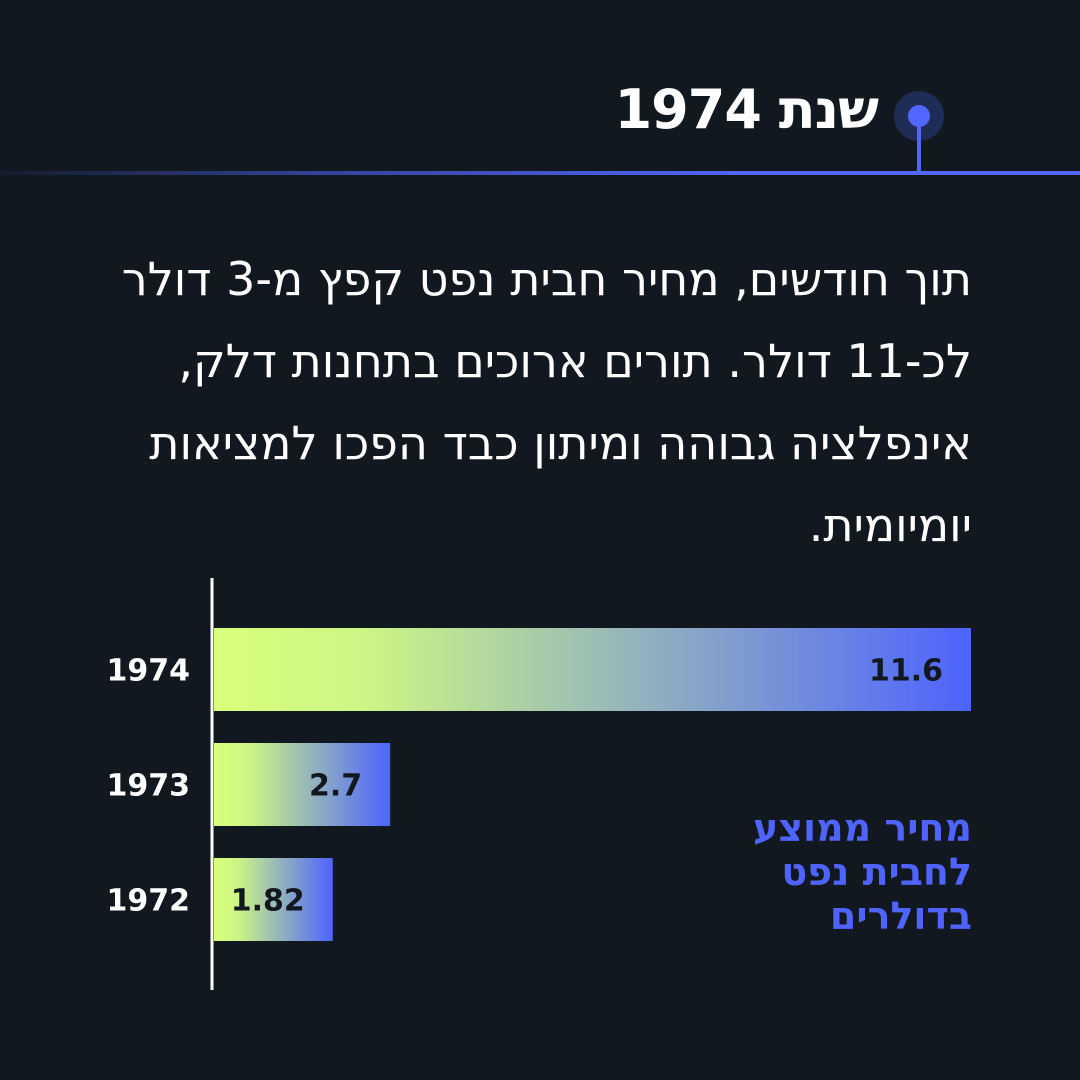 The height and width of the screenshot is (1080, 1080). I want to click on bar-1972, so click(273, 899).